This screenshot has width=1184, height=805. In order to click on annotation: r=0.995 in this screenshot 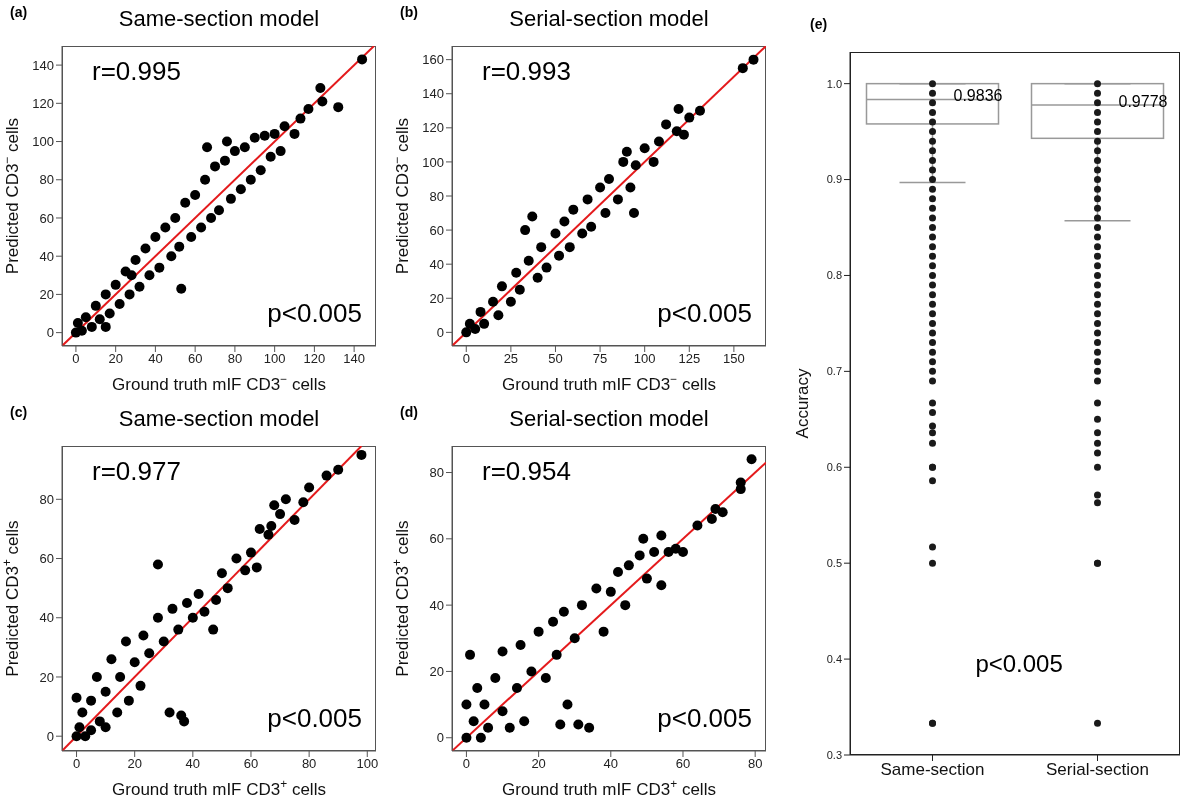, I will do `click(136, 71)`.